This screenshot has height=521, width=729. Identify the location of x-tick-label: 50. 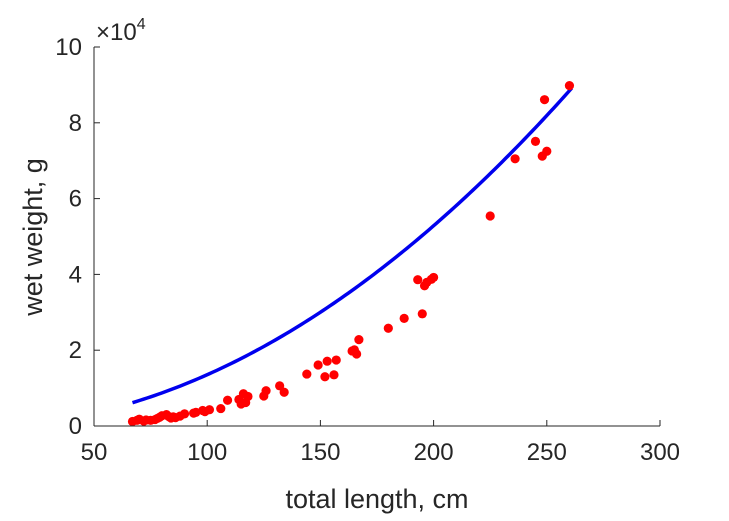
(94, 452).